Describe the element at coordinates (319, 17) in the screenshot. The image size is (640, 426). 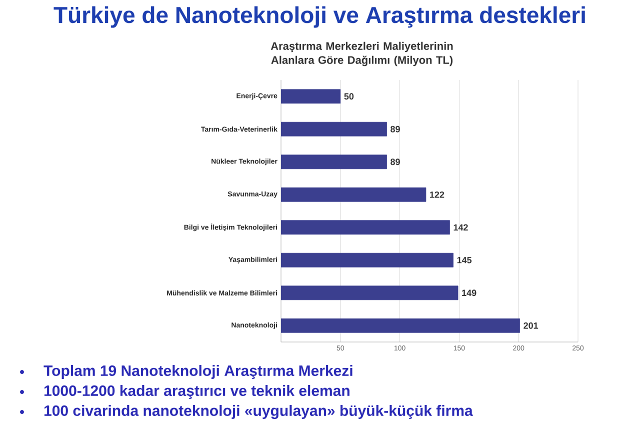
I see `chart-title: Türkiye de Nanoteknoloji ve Araştırma destekleri` at that location.